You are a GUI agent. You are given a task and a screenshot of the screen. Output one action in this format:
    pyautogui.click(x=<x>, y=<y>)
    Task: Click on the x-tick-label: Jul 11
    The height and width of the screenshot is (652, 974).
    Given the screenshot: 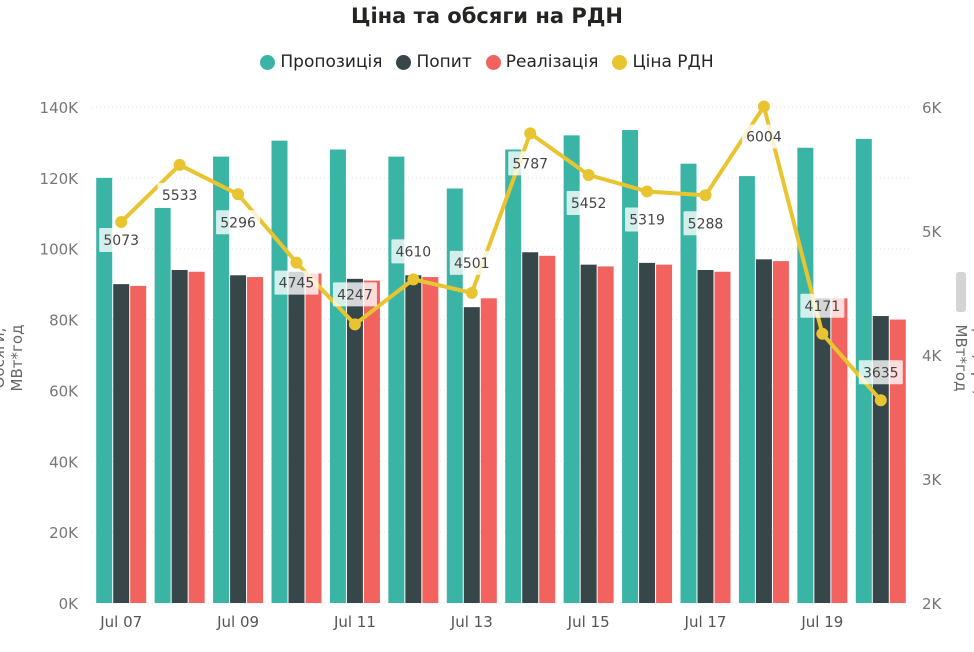 What is the action you would take?
    pyautogui.click(x=354, y=622)
    